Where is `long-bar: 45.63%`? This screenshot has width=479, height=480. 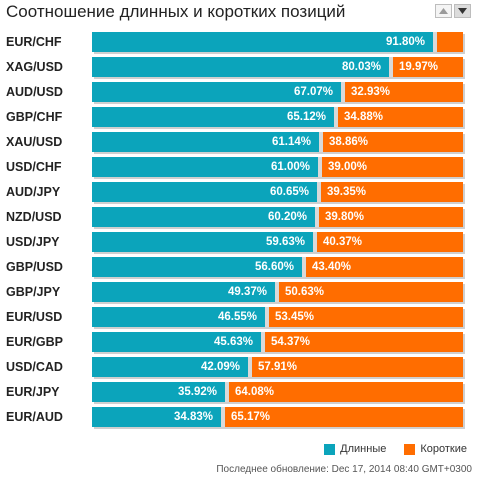
long-bar: 45.63% is located at coordinates (176, 342).